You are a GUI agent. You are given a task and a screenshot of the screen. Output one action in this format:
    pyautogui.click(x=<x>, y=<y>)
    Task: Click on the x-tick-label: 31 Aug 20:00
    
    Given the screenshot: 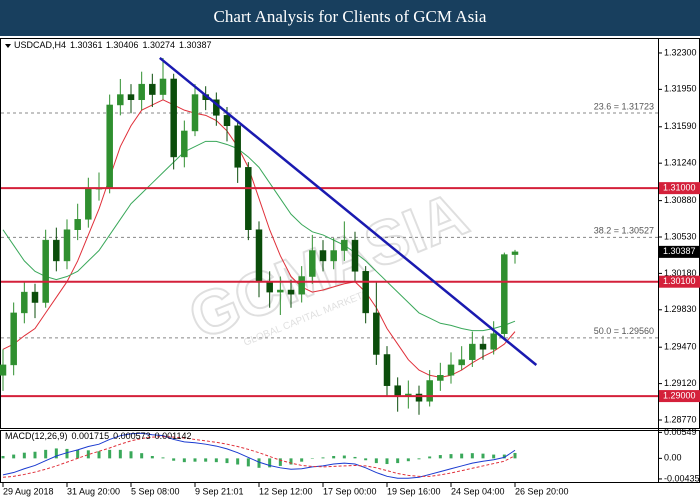 What is the action you would take?
    pyautogui.click(x=93, y=491)
    